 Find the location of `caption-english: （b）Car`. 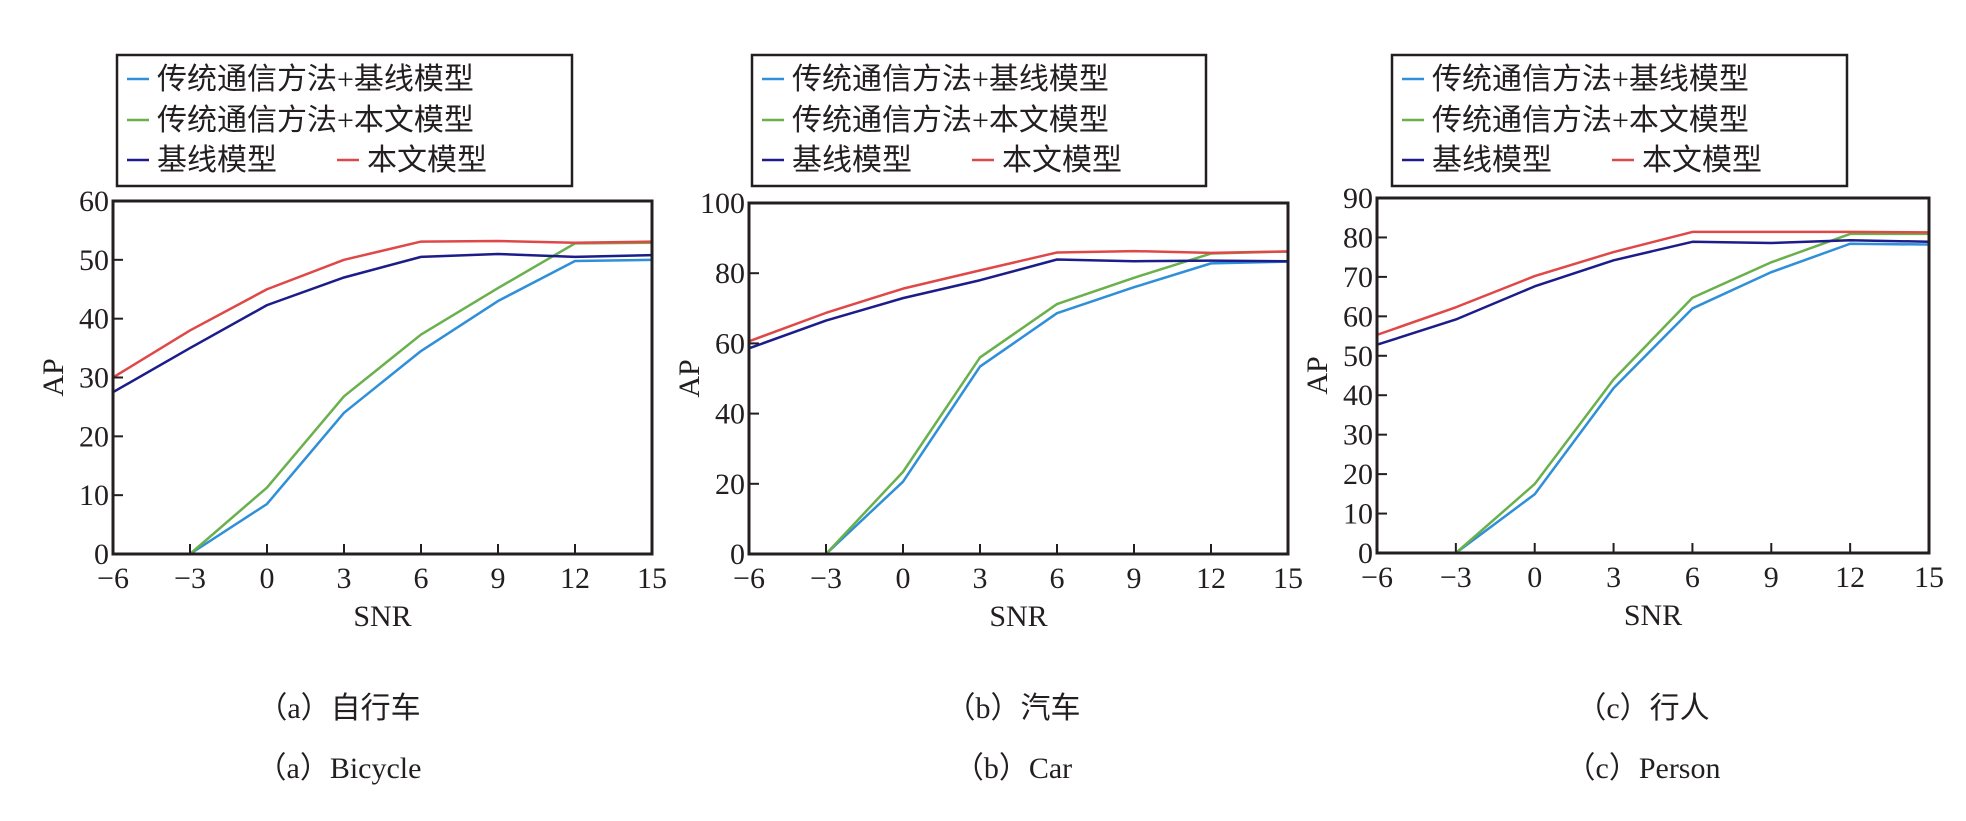

caption-english: （b）Car is located at coordinates (1013, 768).